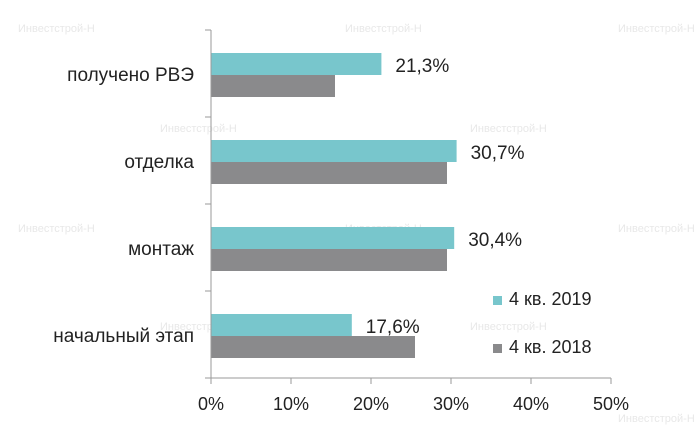 This screenshot has width=700, height=446. What do you see at coordinates (531, 404) in the screenshot?
I see `x-tick-label-4: 40%` at bounding box center [531, 404].